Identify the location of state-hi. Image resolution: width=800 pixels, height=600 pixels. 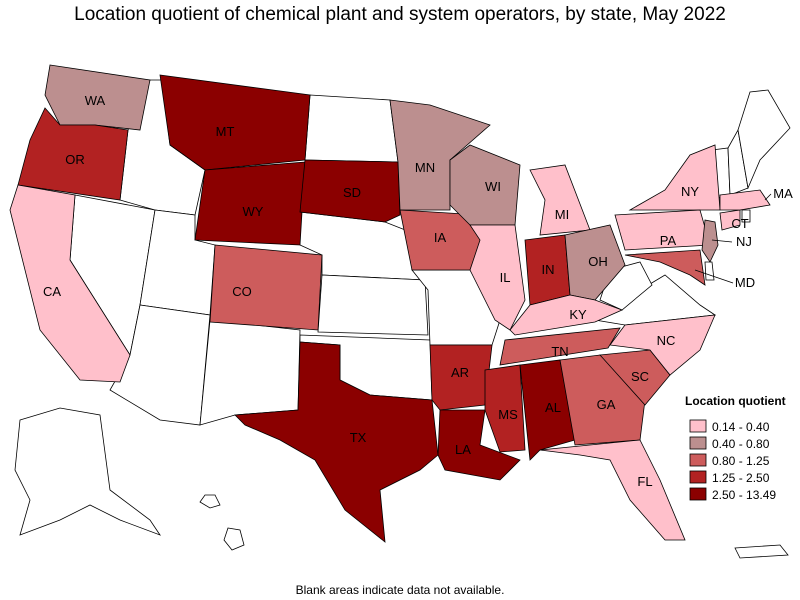
(210, 501).